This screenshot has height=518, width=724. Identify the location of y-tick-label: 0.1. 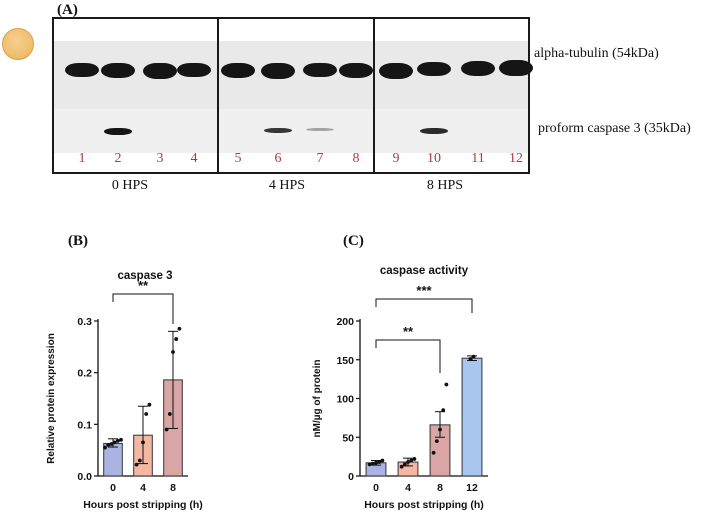
(84, 425).